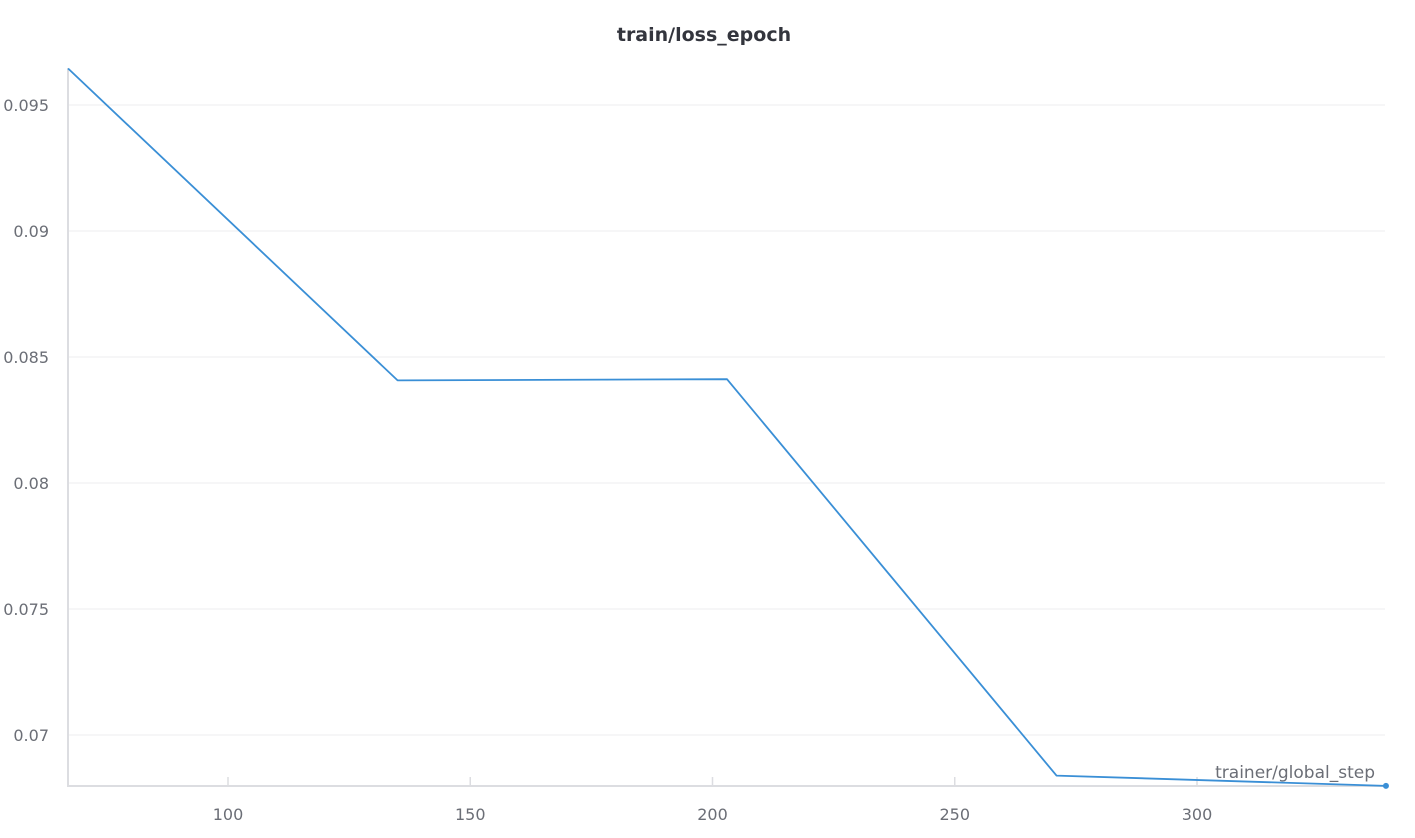 Image resolution: width=1415 pixels, height=838 pixels. I want to click on chart-title: train/loss_epoch, so click(704, 35).